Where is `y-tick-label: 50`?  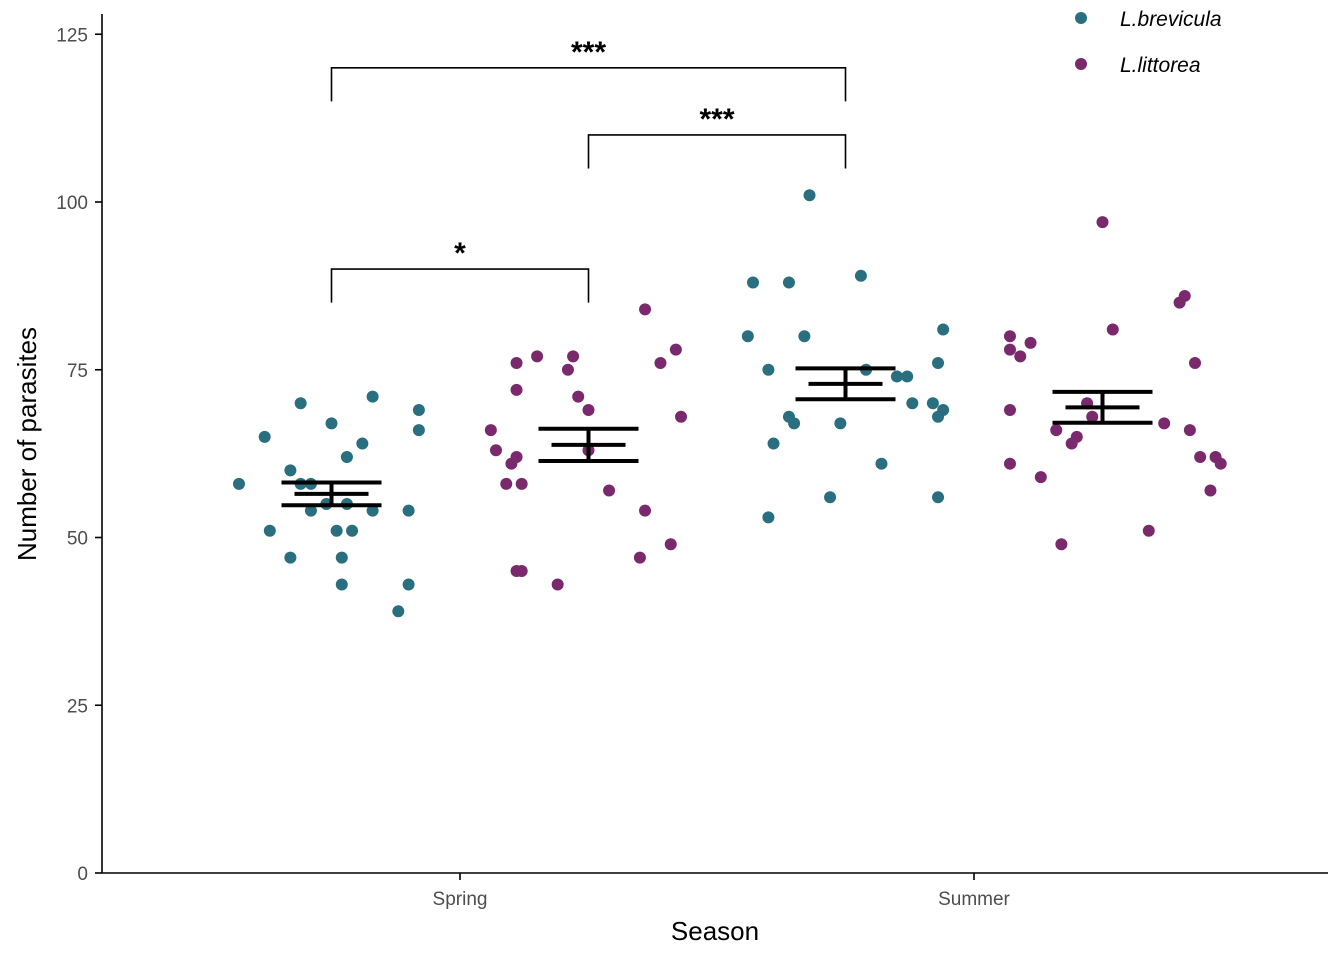
y-tick-label: 50 is located at coordinates (77, 539).